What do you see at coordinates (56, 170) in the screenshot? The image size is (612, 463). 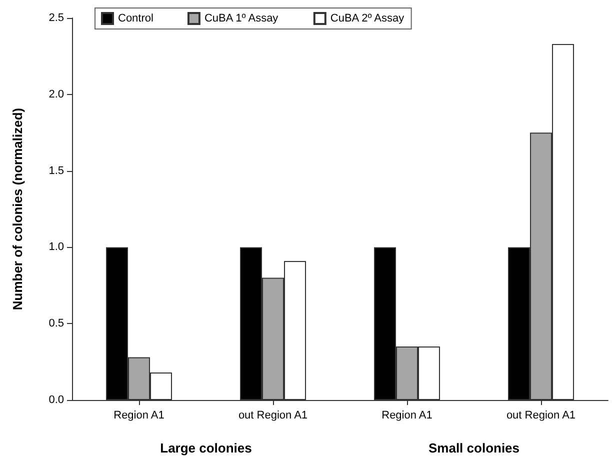 I see `y-tick-label: 1.5` at bounding box center [56, 170].